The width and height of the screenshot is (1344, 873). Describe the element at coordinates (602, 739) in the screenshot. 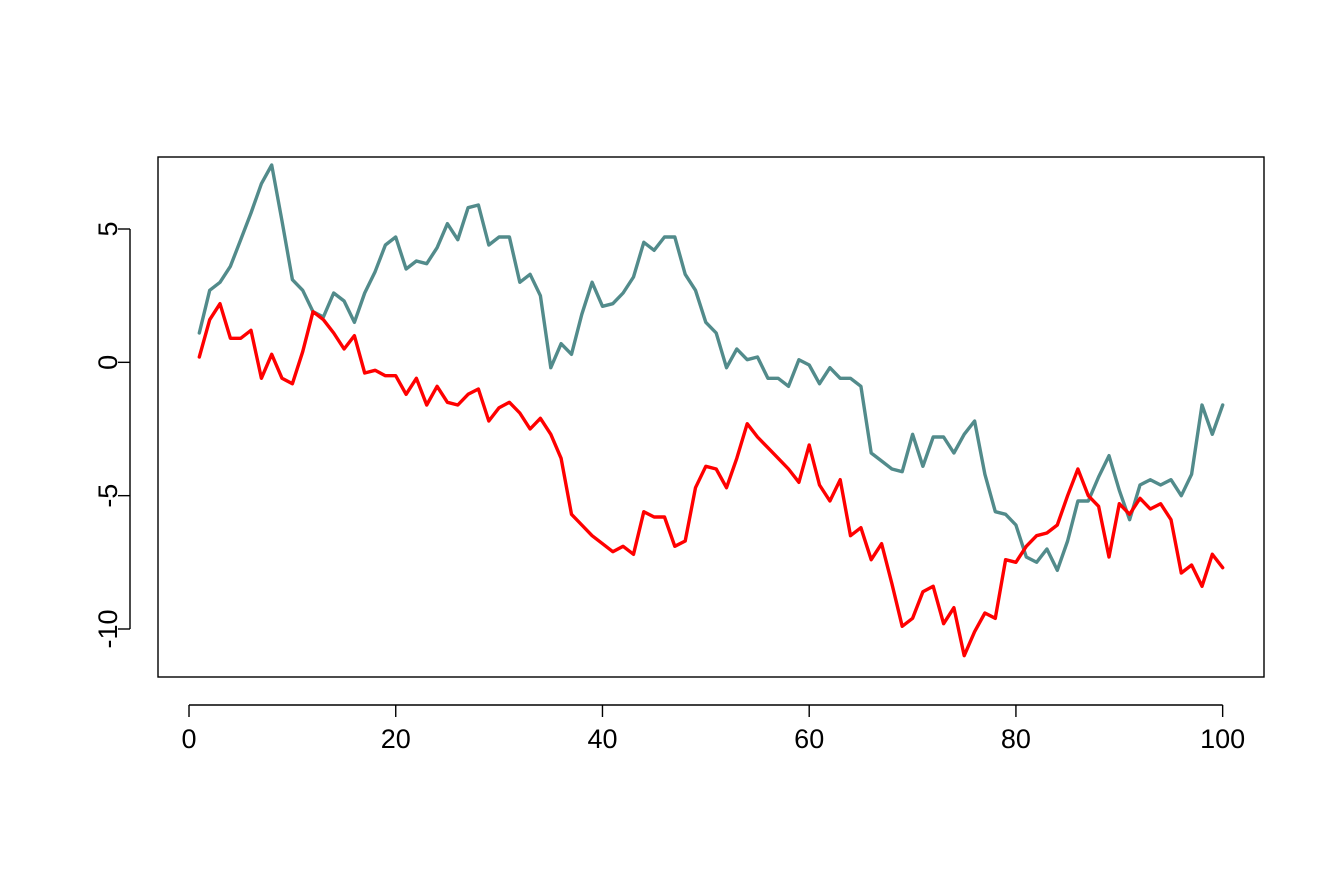

I see `x-tick-label: 40` at that location.